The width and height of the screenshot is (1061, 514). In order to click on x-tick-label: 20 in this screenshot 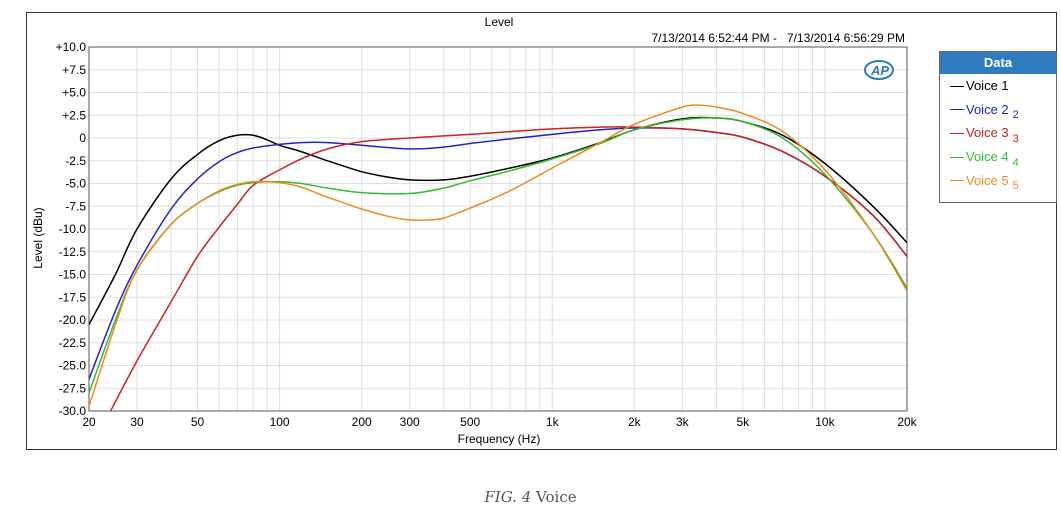, I will do `click(89, 422)`.